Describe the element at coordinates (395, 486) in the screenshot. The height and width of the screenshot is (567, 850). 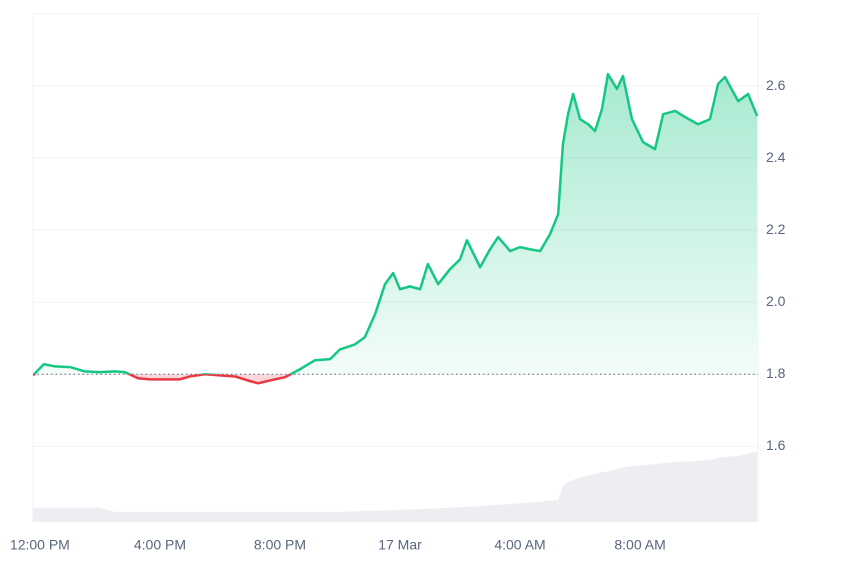
I see `volume-area` at that location.